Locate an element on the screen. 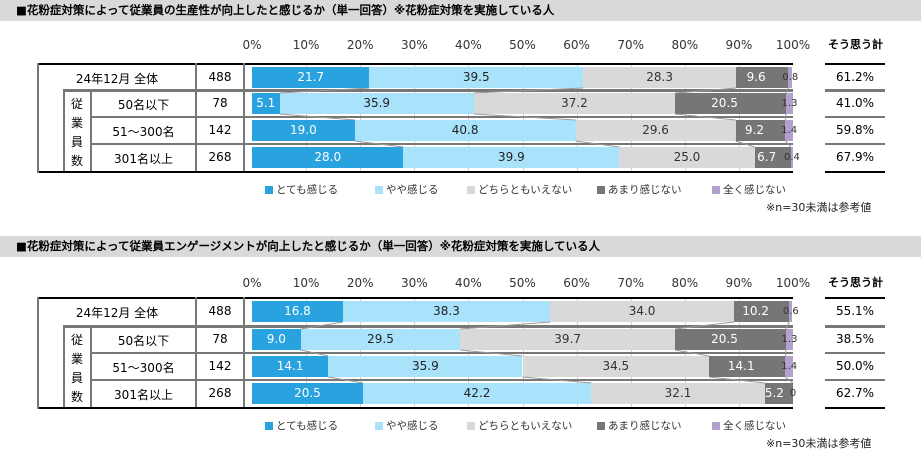 The height and width of the screenshot is (449, 921). bar-segment-very: 19.0 is located at coordinates (303, 130).